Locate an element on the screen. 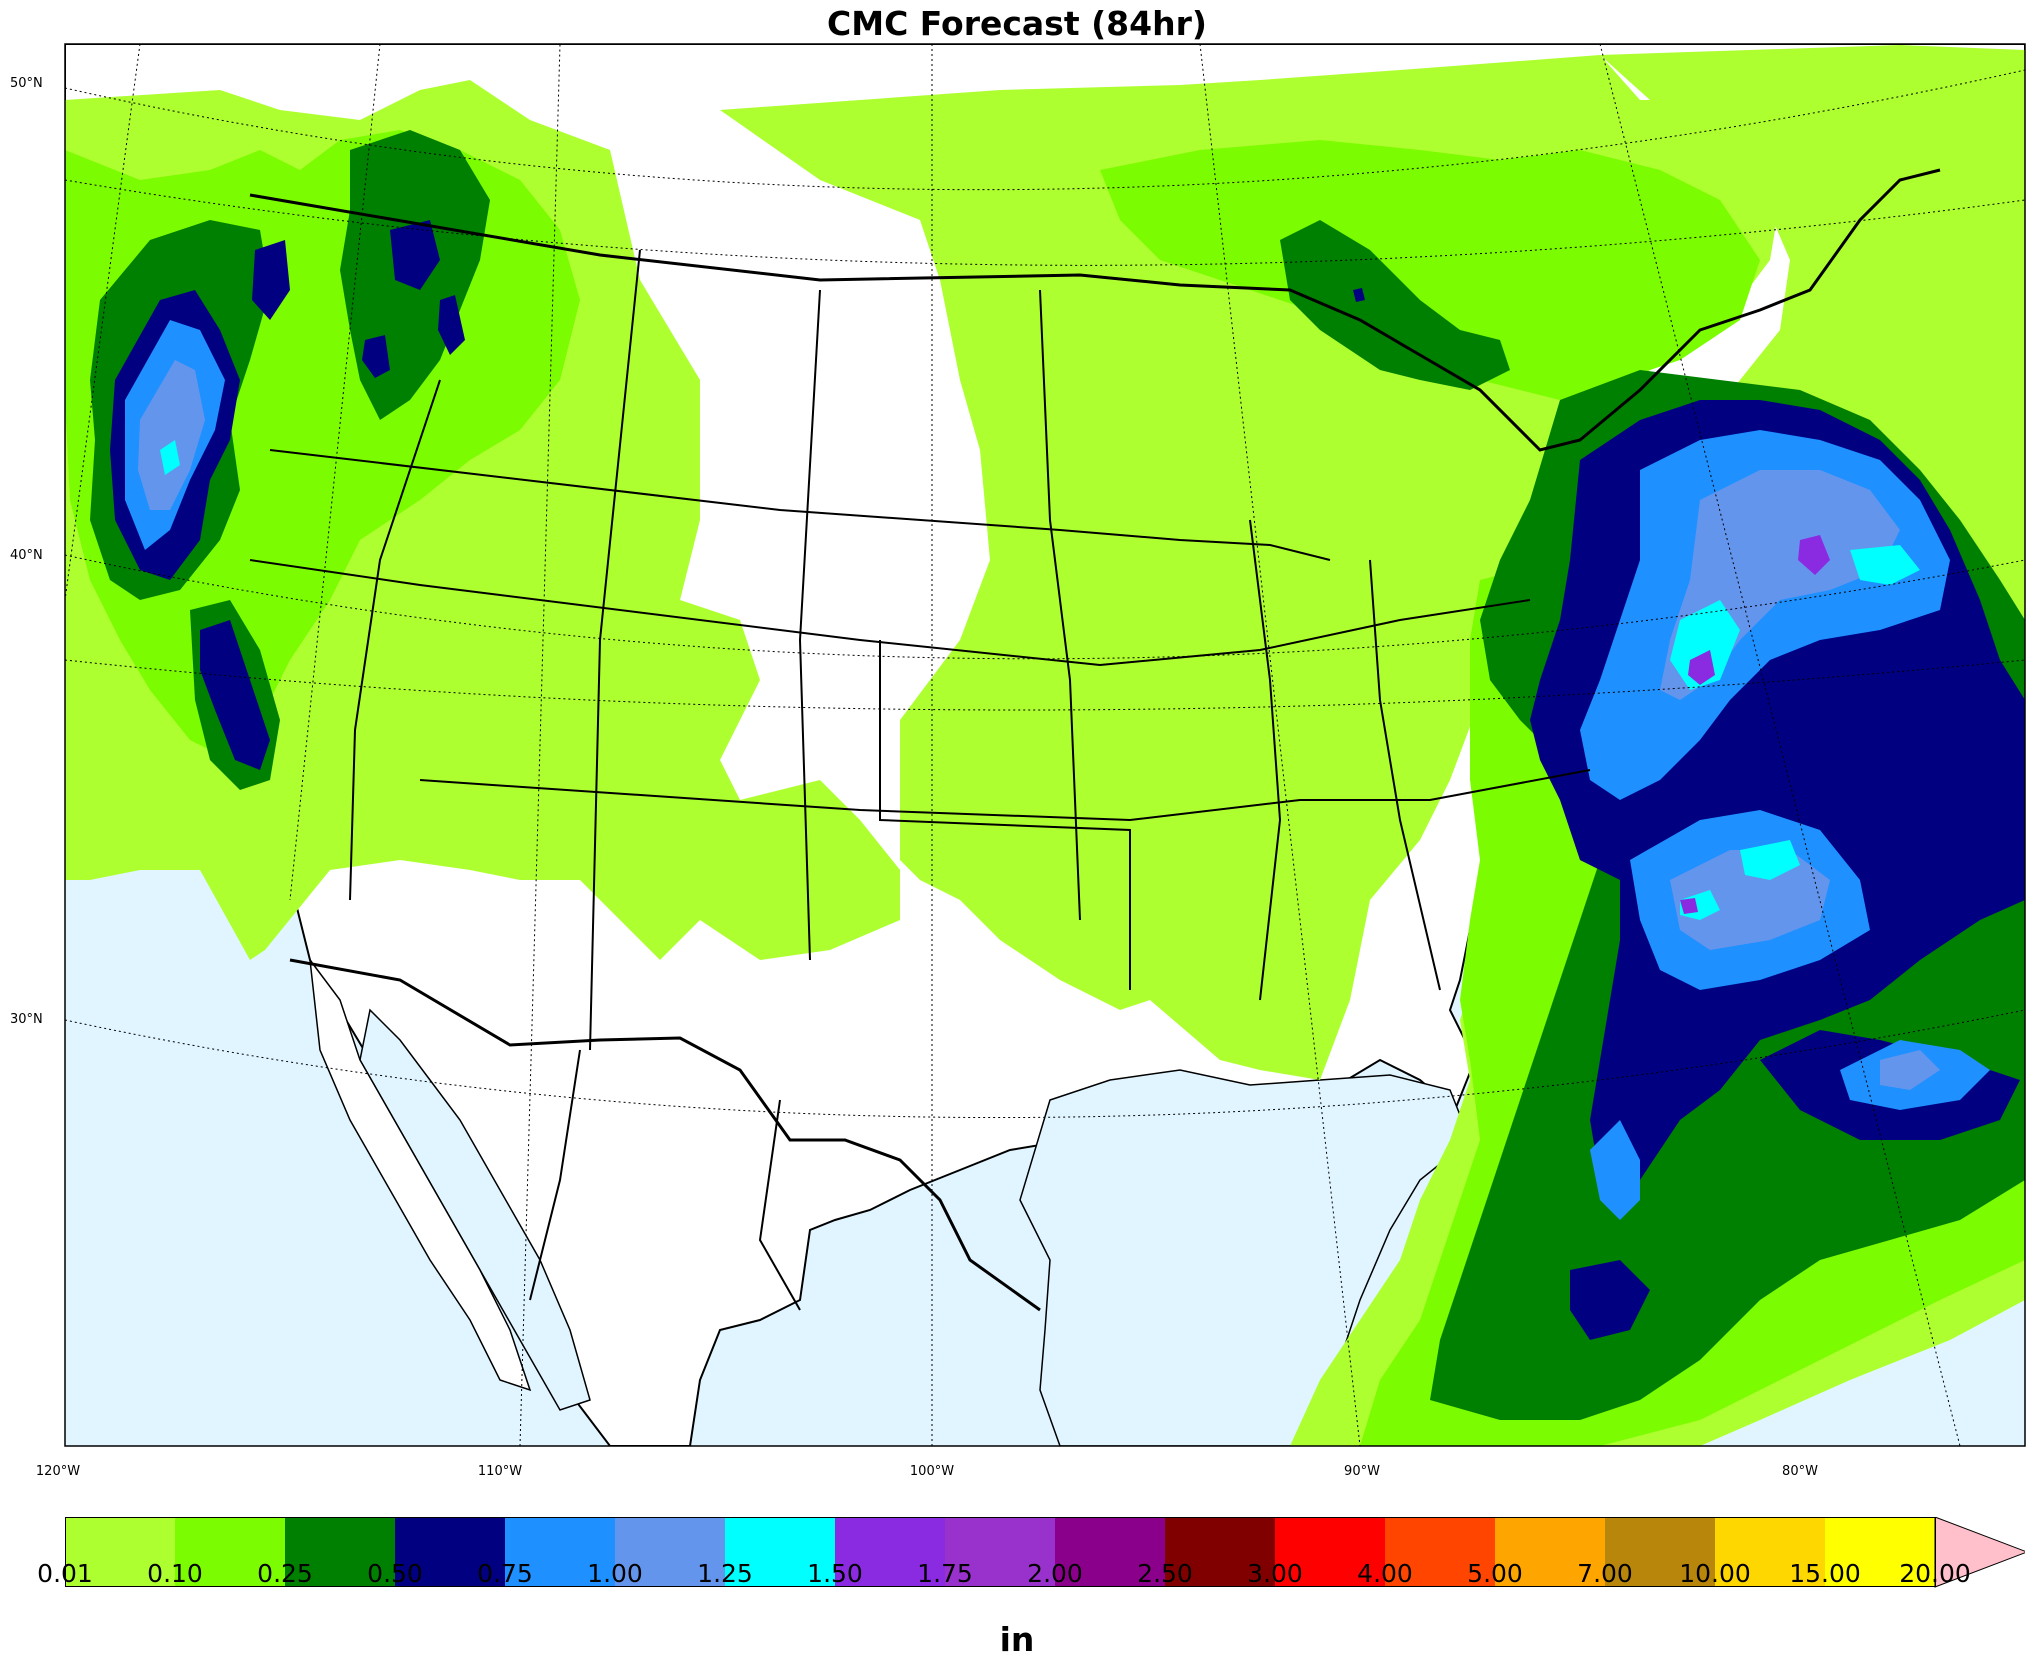 The width and height of the screenshot is (2034, 1666). colorbar-tick-label: 7.00 is located at coordinates (1605, 1573).